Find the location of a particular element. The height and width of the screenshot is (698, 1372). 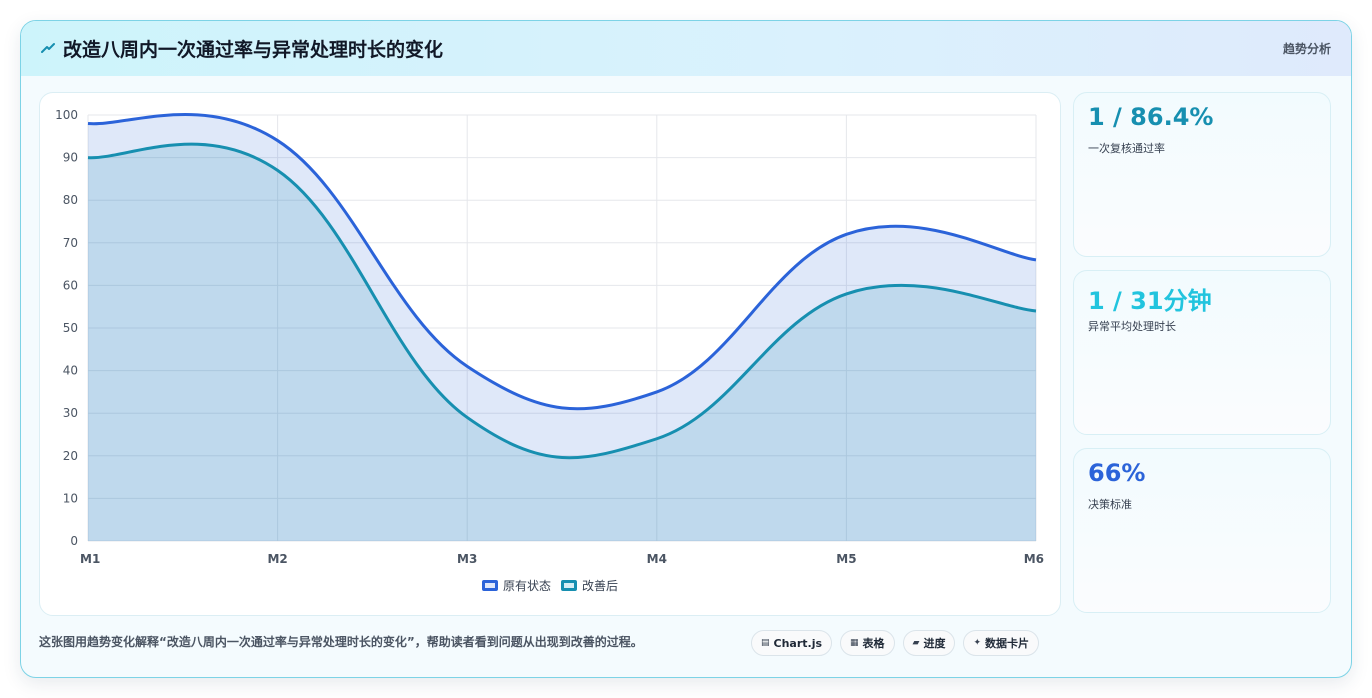

chip-label: 数据卡片 is located at coordinates (1007, 643).